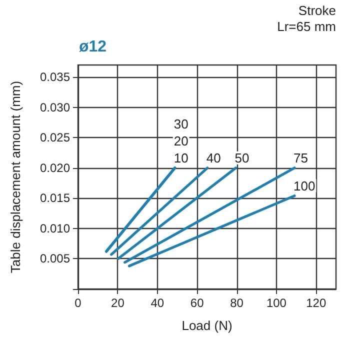  Describe the element at coordinates (55, 198) in the screenshot. I see `y-tick-label: 0.015` at that location.